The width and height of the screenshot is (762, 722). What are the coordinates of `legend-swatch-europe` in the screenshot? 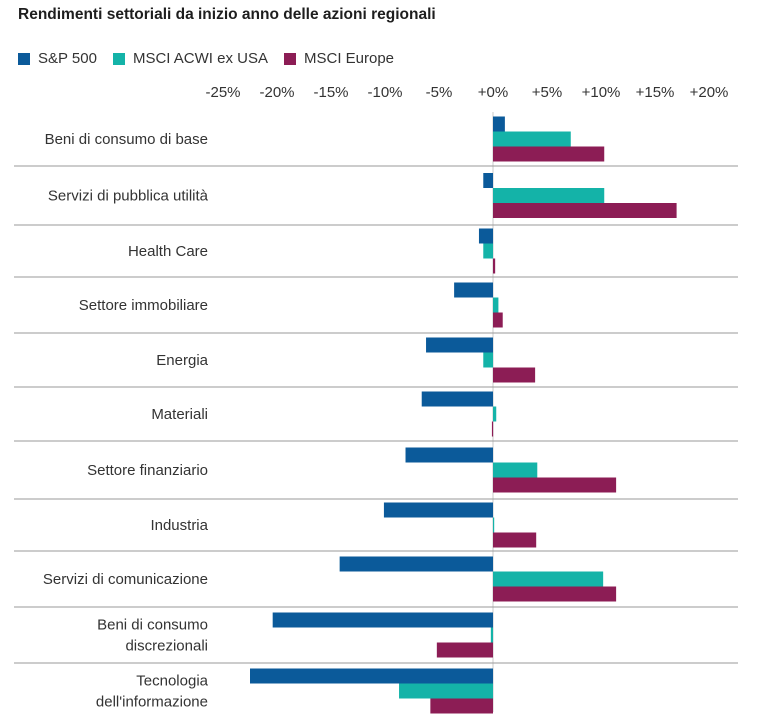 It's located at (289, 58).